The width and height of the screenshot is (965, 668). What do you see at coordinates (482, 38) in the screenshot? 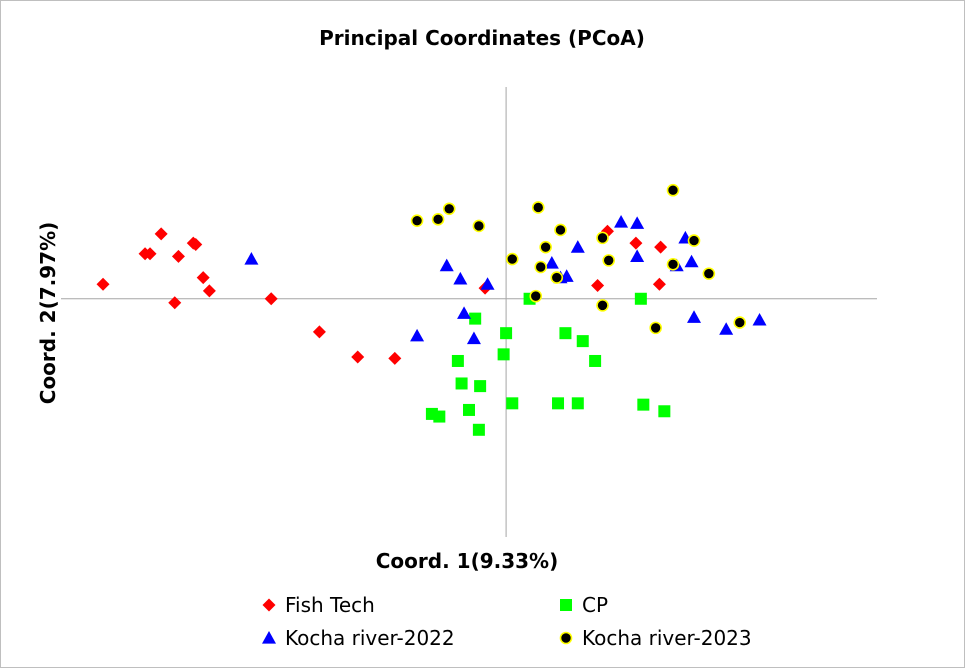
I see `chart-title: Principal Coordinates (PCoA)` at bounding box center [482, 38].